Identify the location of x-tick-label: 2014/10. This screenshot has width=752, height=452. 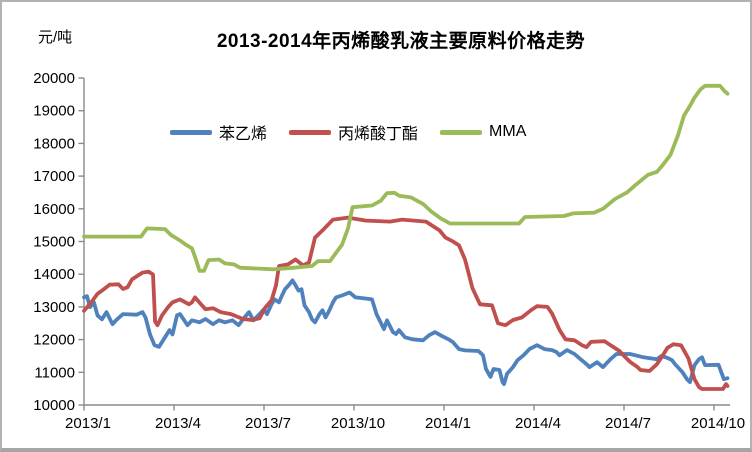
(718, 423).